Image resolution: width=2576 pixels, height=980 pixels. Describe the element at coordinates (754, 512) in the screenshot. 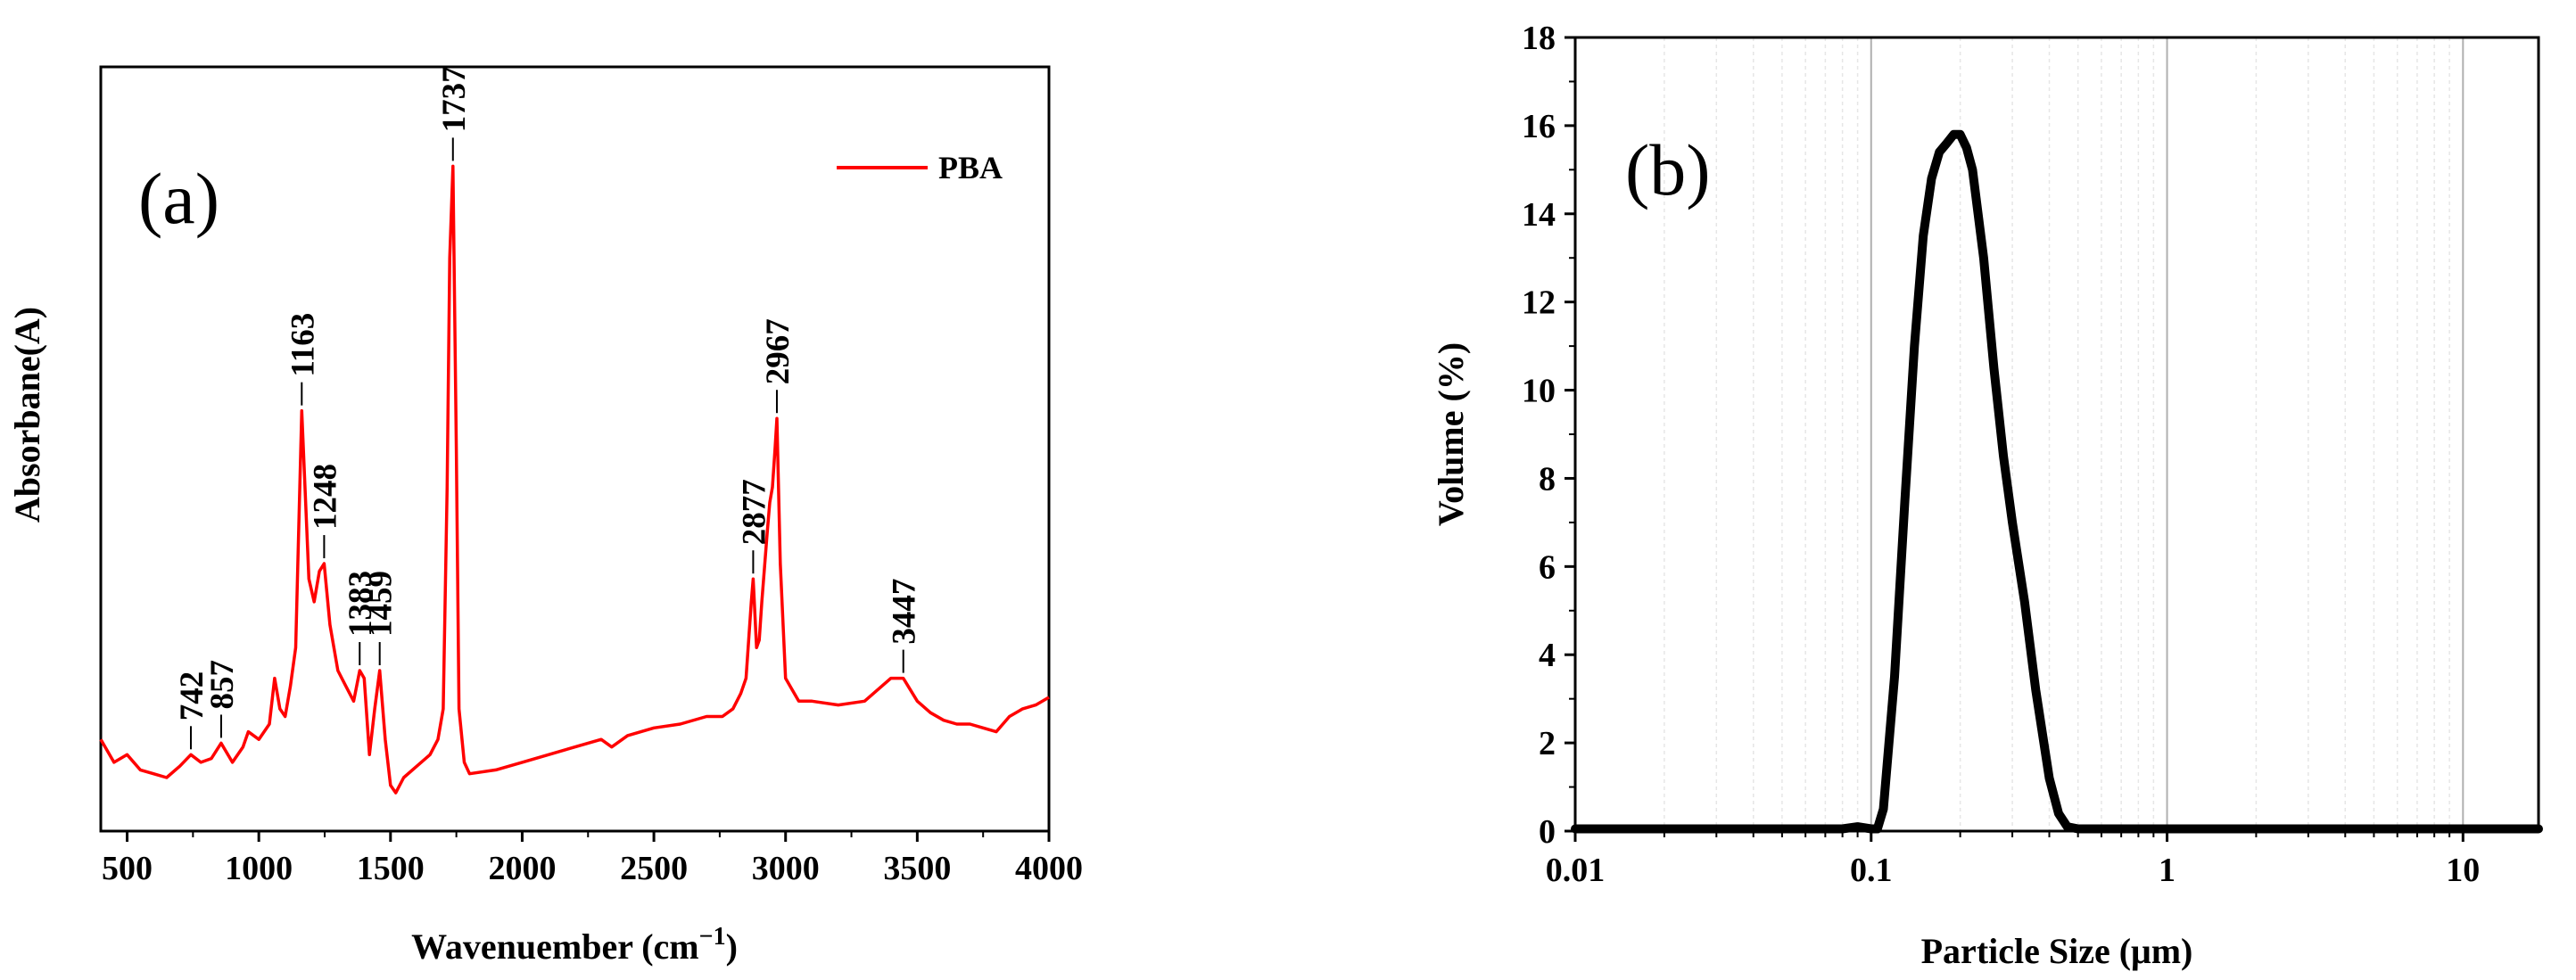

I see `peak-label: 2877` at that location.